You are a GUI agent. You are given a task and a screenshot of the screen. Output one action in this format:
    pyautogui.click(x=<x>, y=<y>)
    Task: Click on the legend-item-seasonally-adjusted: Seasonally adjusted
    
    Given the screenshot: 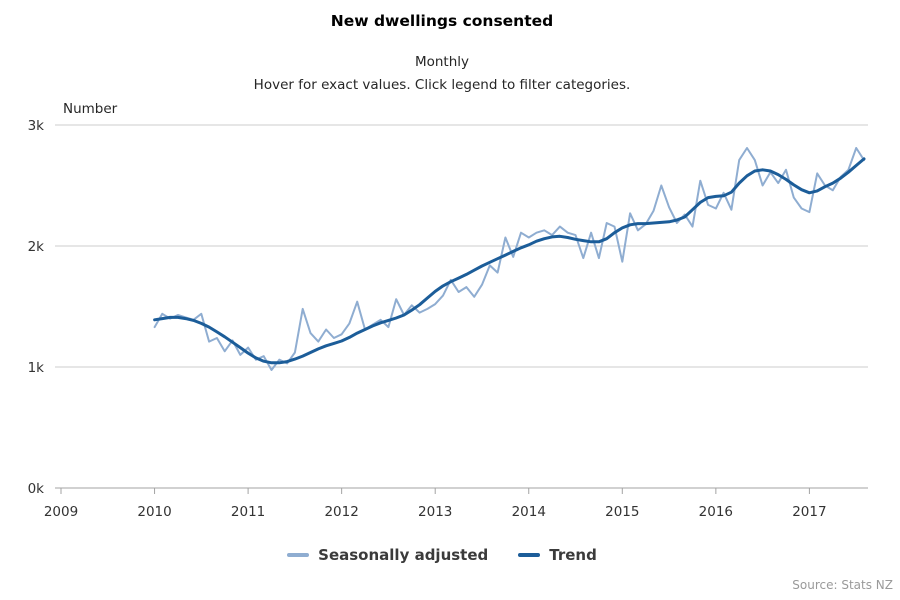 What is the action you would take?
    pyautogui.click(x=387, y=555)
    